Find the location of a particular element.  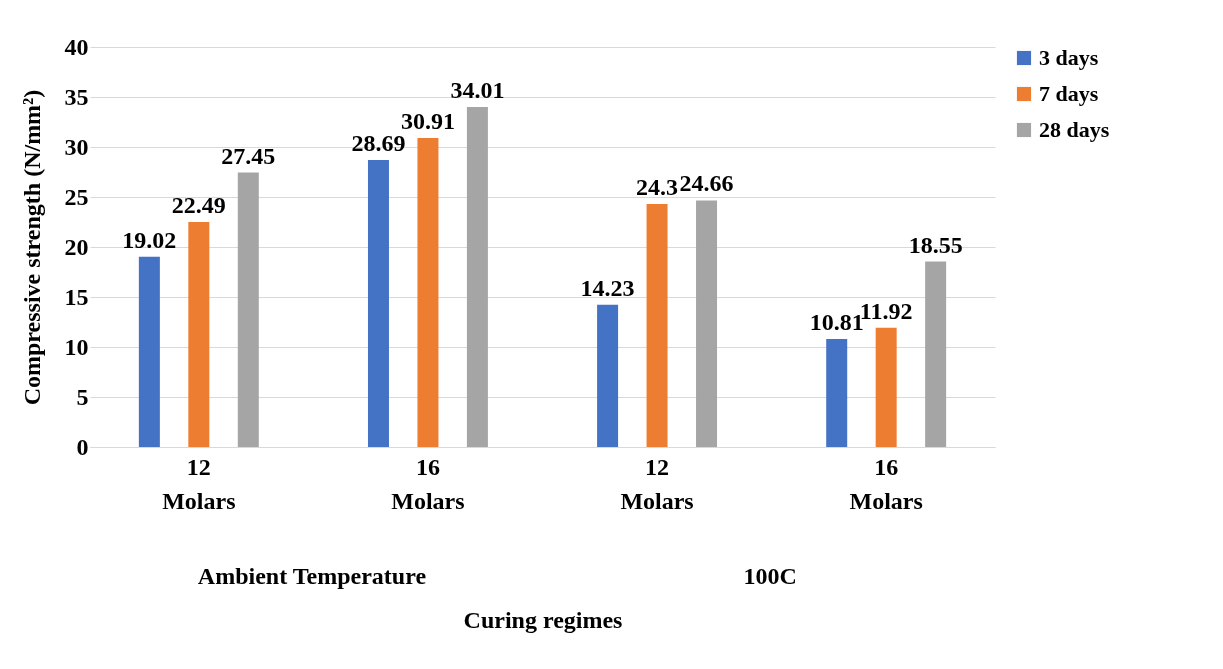

text: Ambient Temperature is located at coordinates (312, 576).